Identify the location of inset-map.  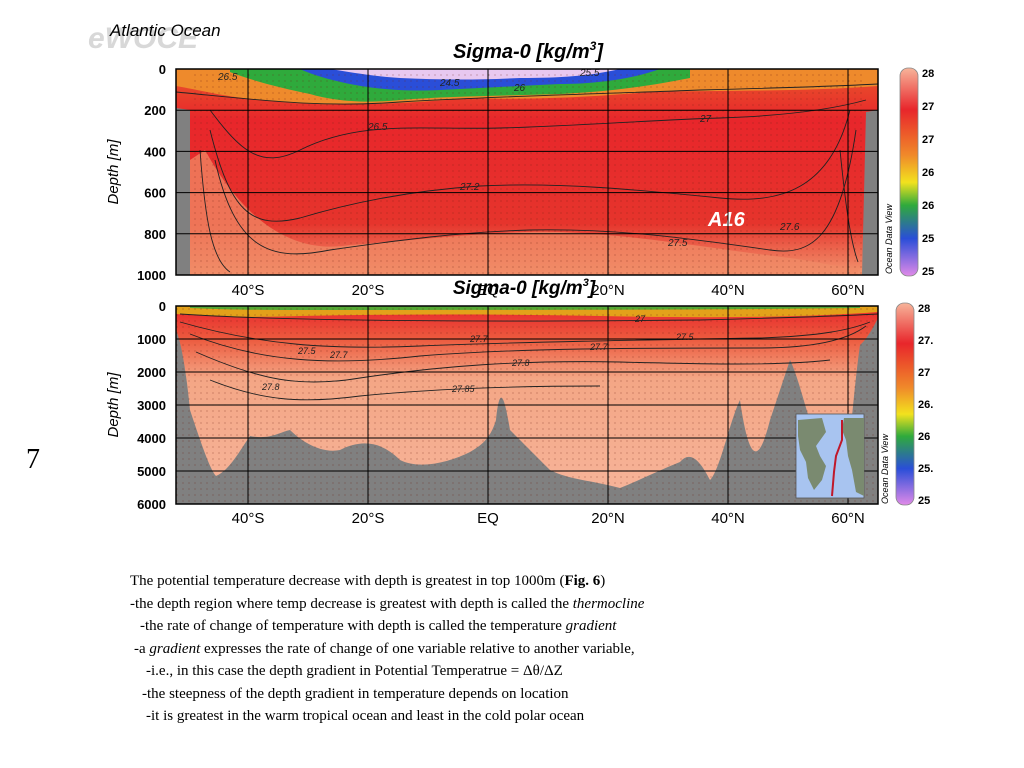
(830, 456).